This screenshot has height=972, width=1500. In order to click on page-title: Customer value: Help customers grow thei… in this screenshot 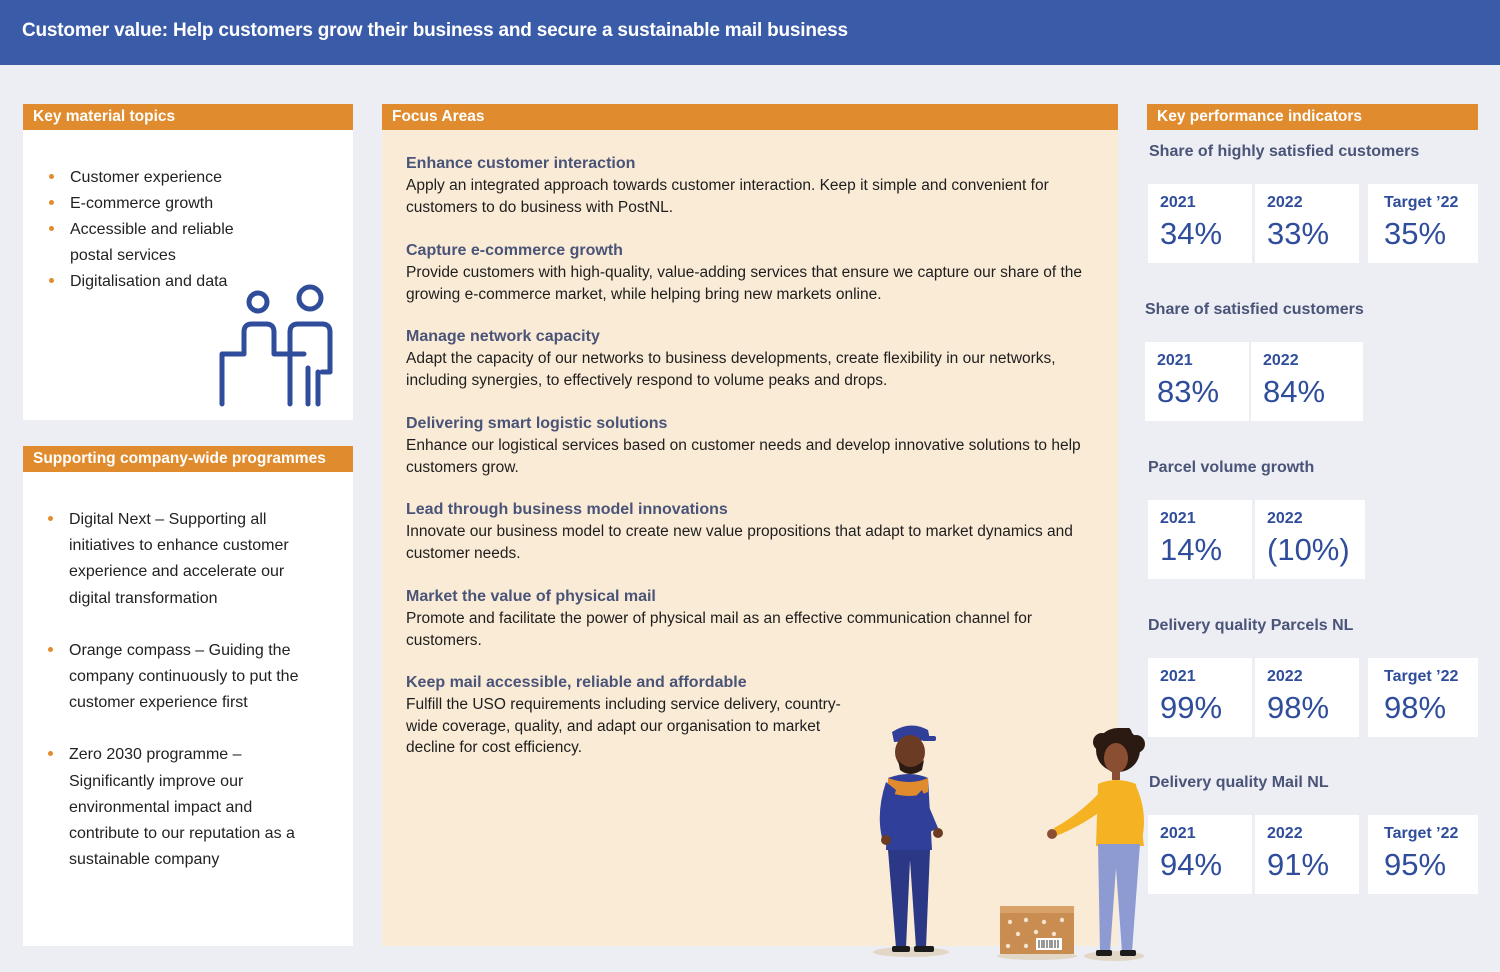, I will do `click(435, 30)`.